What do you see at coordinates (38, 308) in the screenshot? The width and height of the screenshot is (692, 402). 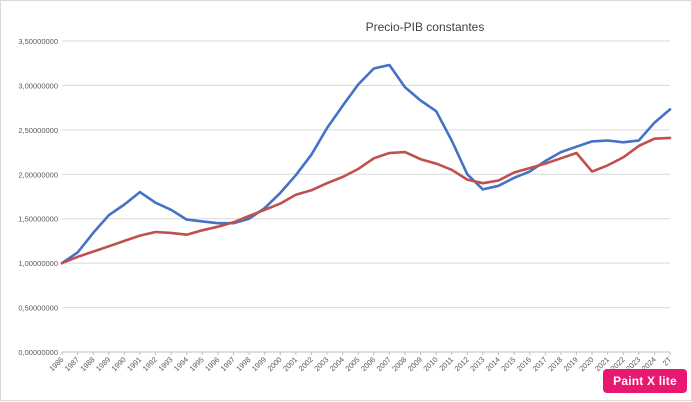 I see `y-tick-label: 0,50000000` at bounding box center [38, 308].